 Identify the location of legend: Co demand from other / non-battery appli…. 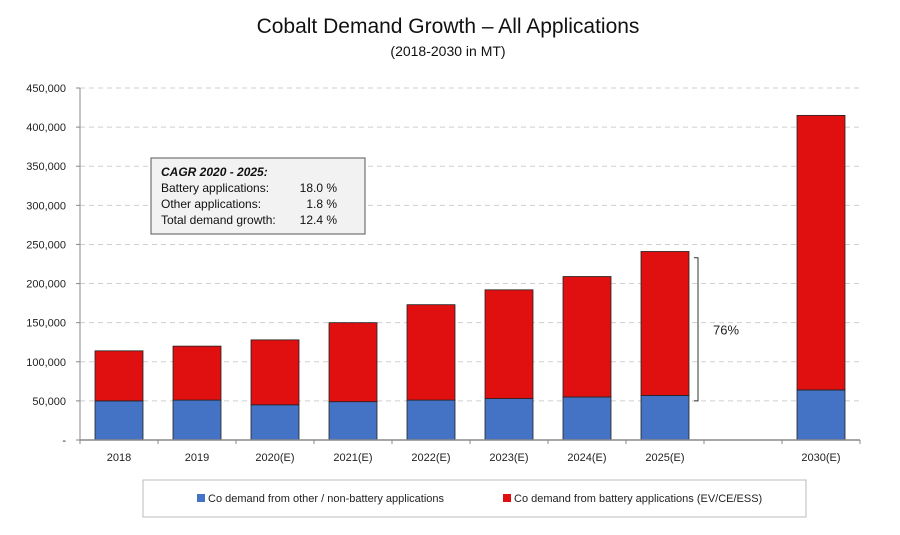
(474, 498).